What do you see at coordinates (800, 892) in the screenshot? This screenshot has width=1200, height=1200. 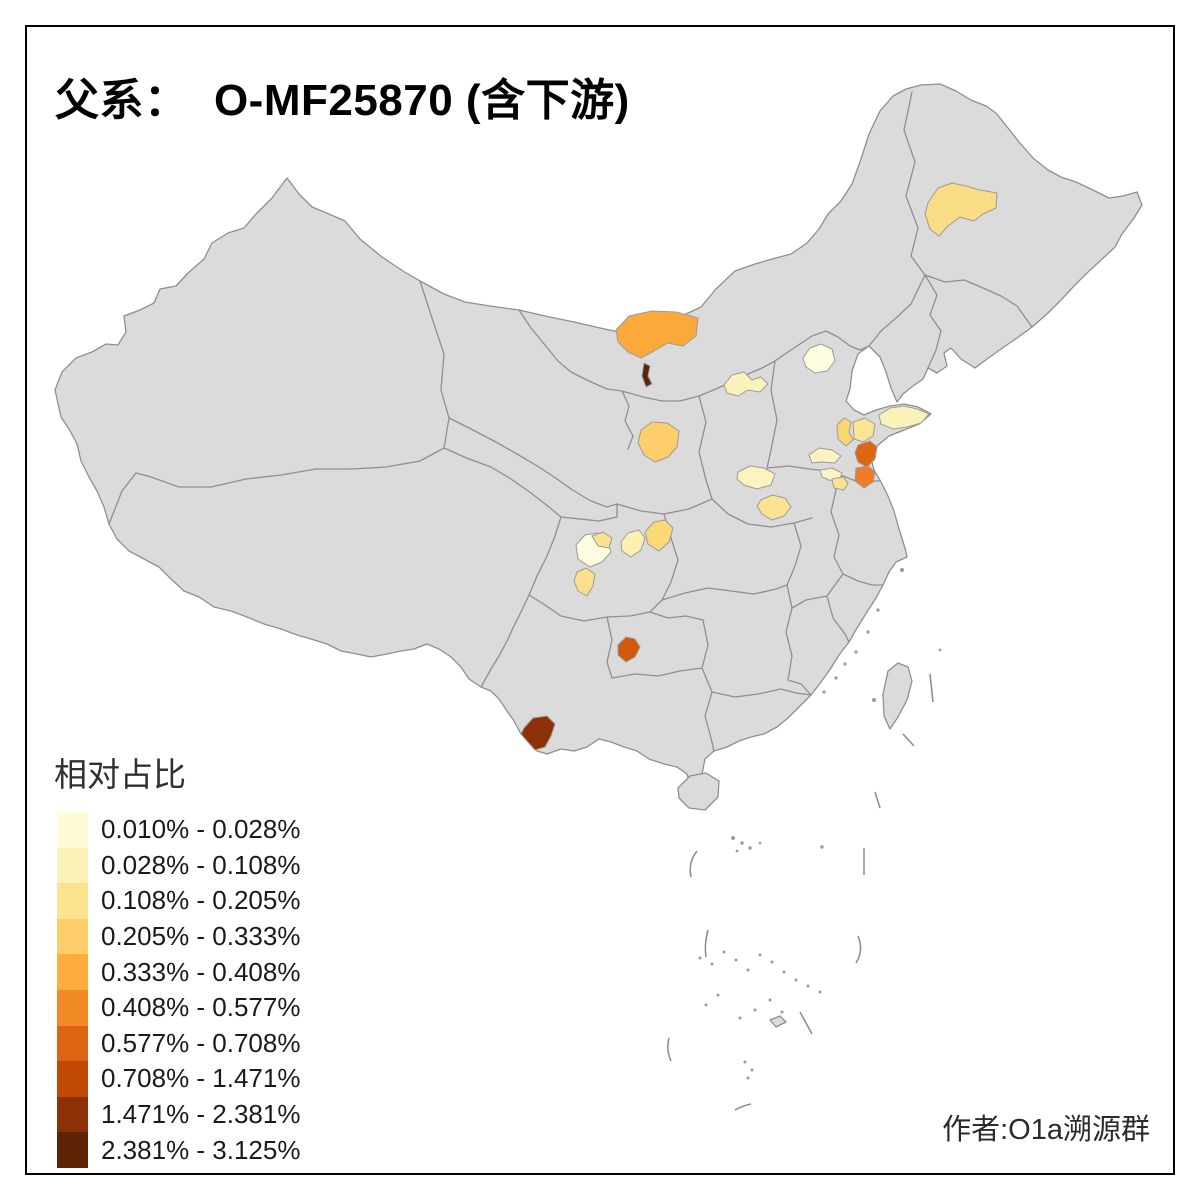 I see `nine-dash-line` at bounding box center [800, 892].